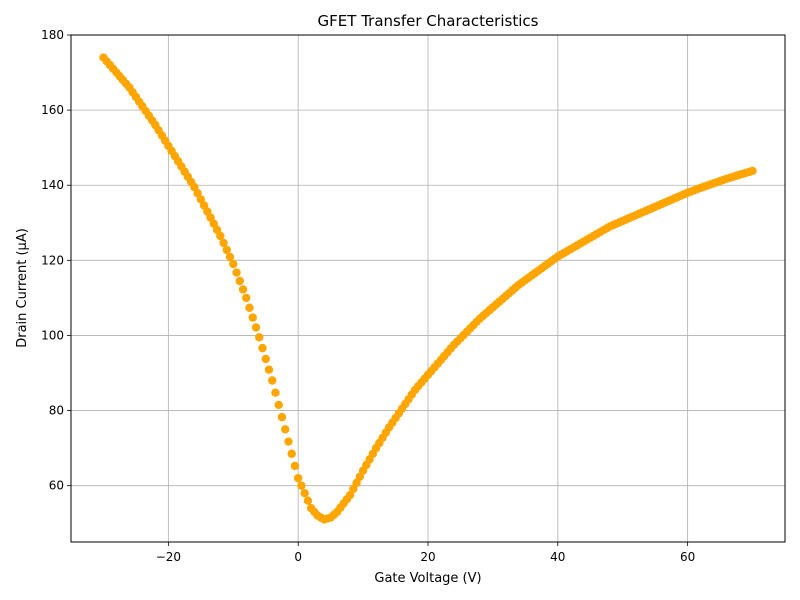 This screenshot has width=800, height=600. What do you see at coordinates (427, 578) in the screenshot?
I see `x-axis-label: Gate Voltage (V)` at bounding box center [427, 578].